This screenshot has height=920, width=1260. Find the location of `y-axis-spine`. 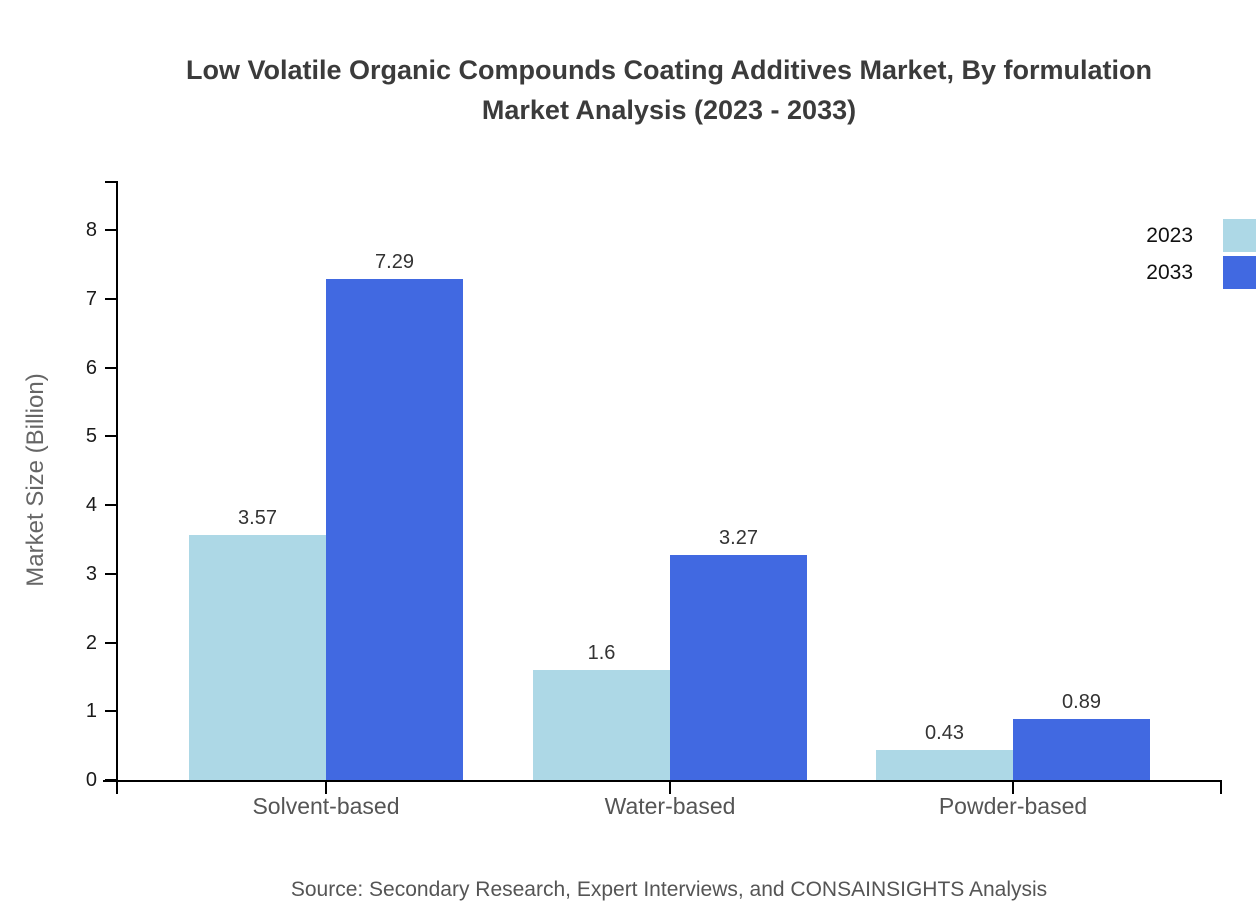

y-axis-spine is located at coordinates (117, 487).